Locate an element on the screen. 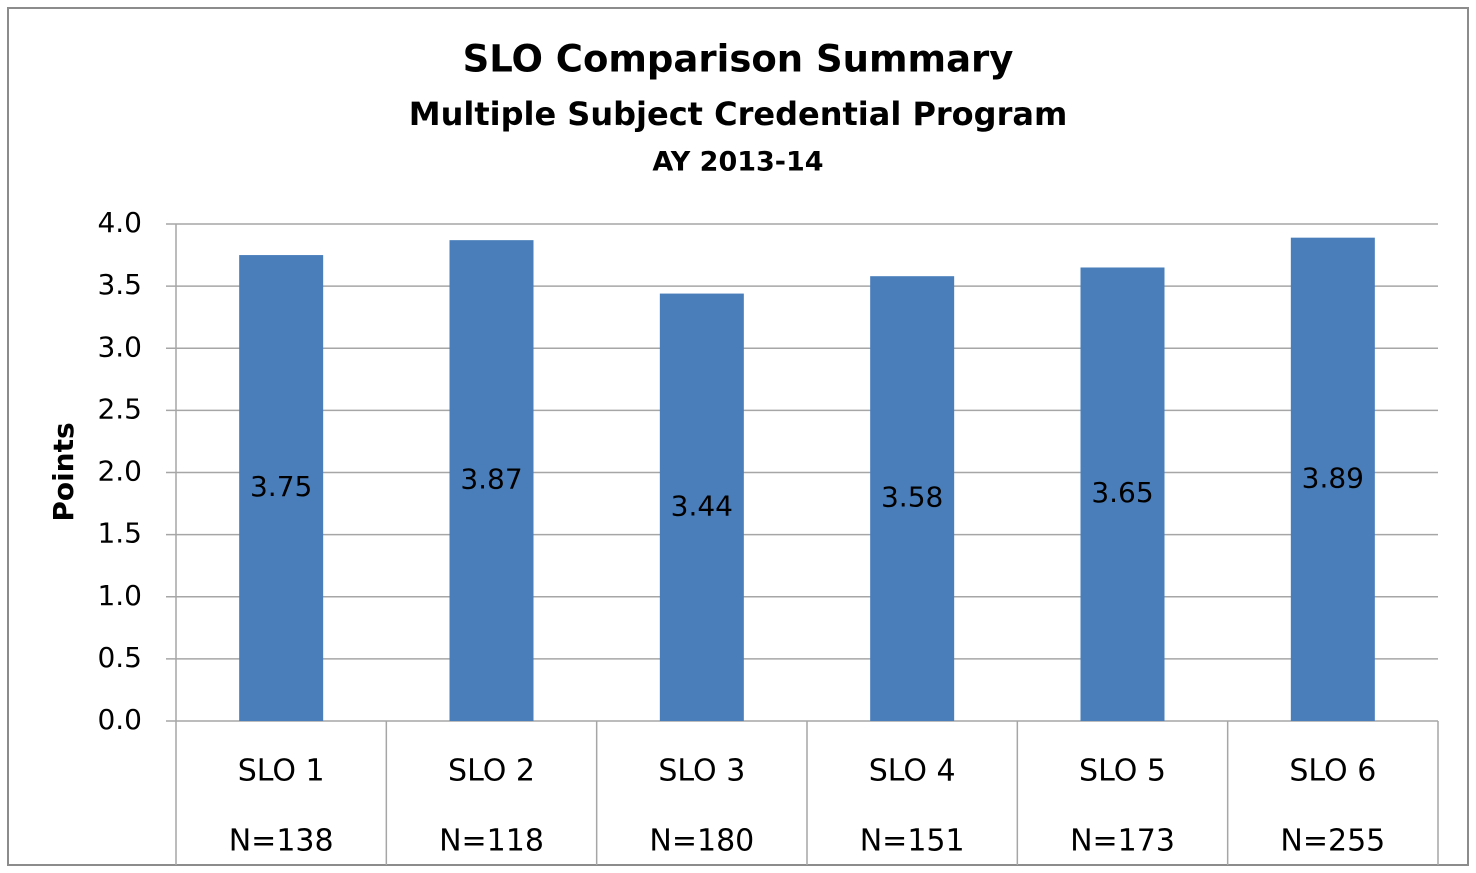 The width and height of the screenshot is (1476, 873). x-tick-label: SLO 6 is located at coordinates (1332, 771).